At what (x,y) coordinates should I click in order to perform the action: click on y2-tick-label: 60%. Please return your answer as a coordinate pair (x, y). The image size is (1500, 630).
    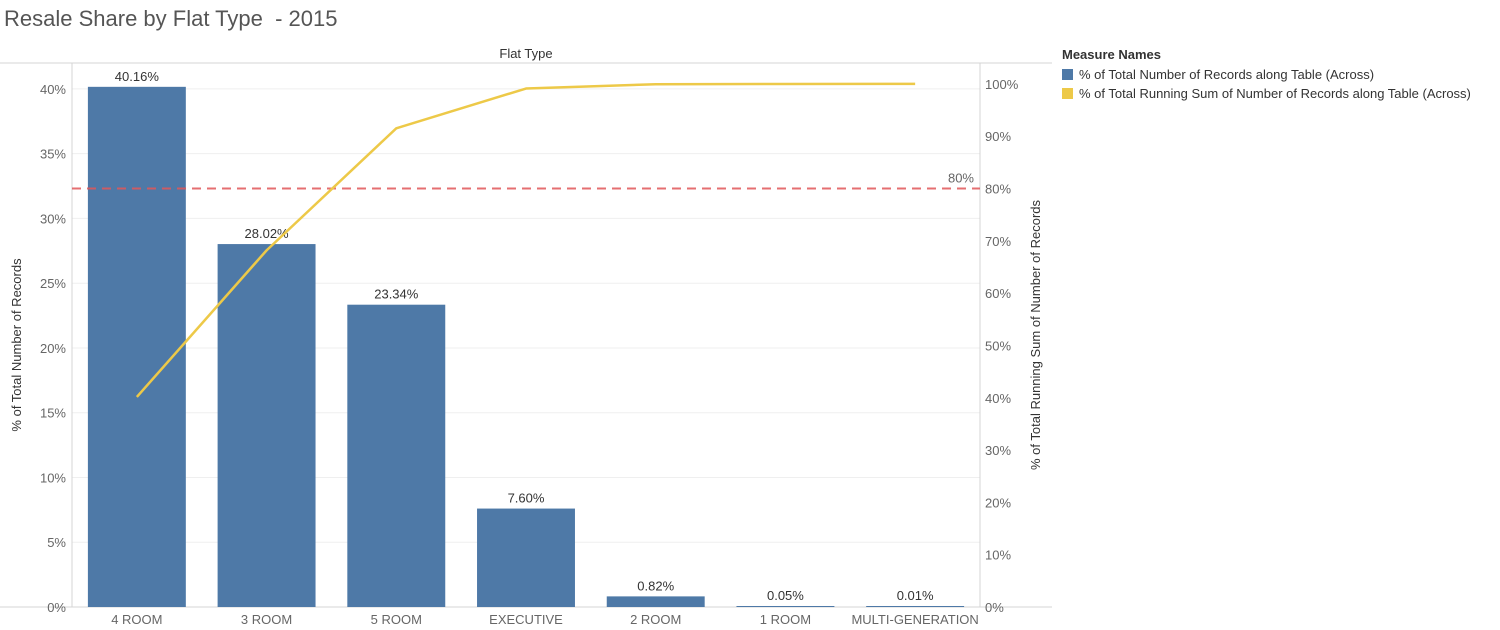
    Looking at the image, I should click on (998, 293).